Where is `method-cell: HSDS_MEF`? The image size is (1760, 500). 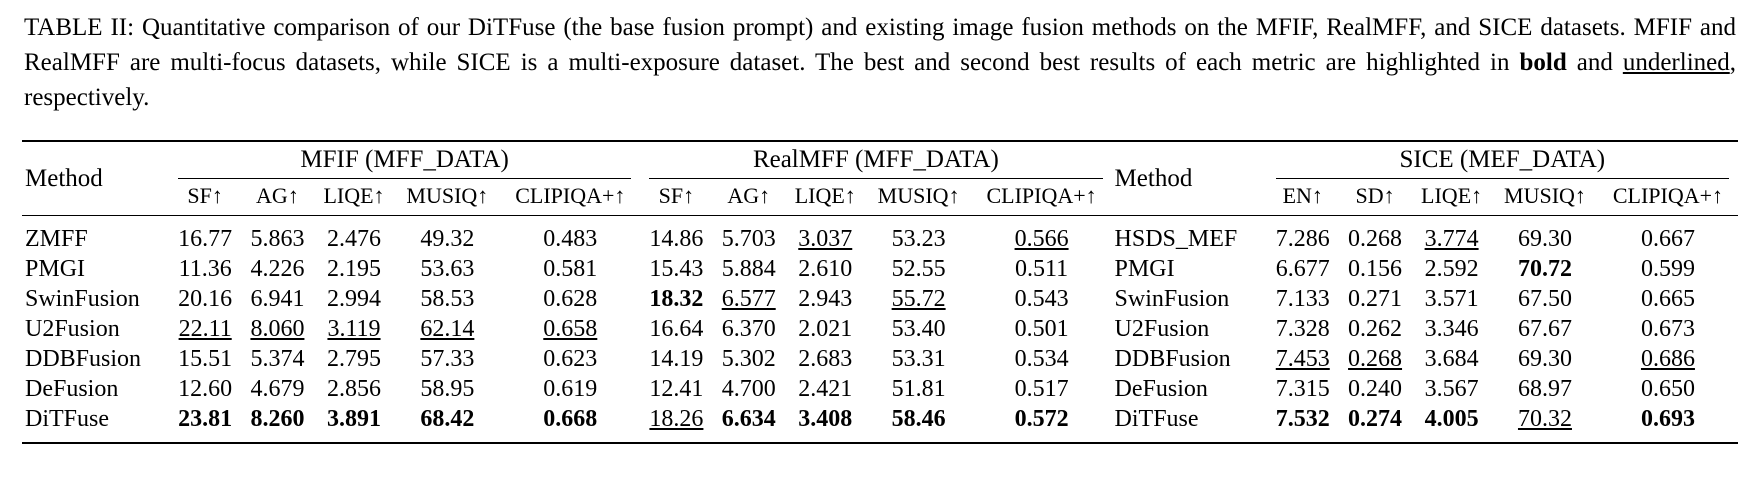 method-cell: HSDS_MEF is located at coordinates (1189, 235).